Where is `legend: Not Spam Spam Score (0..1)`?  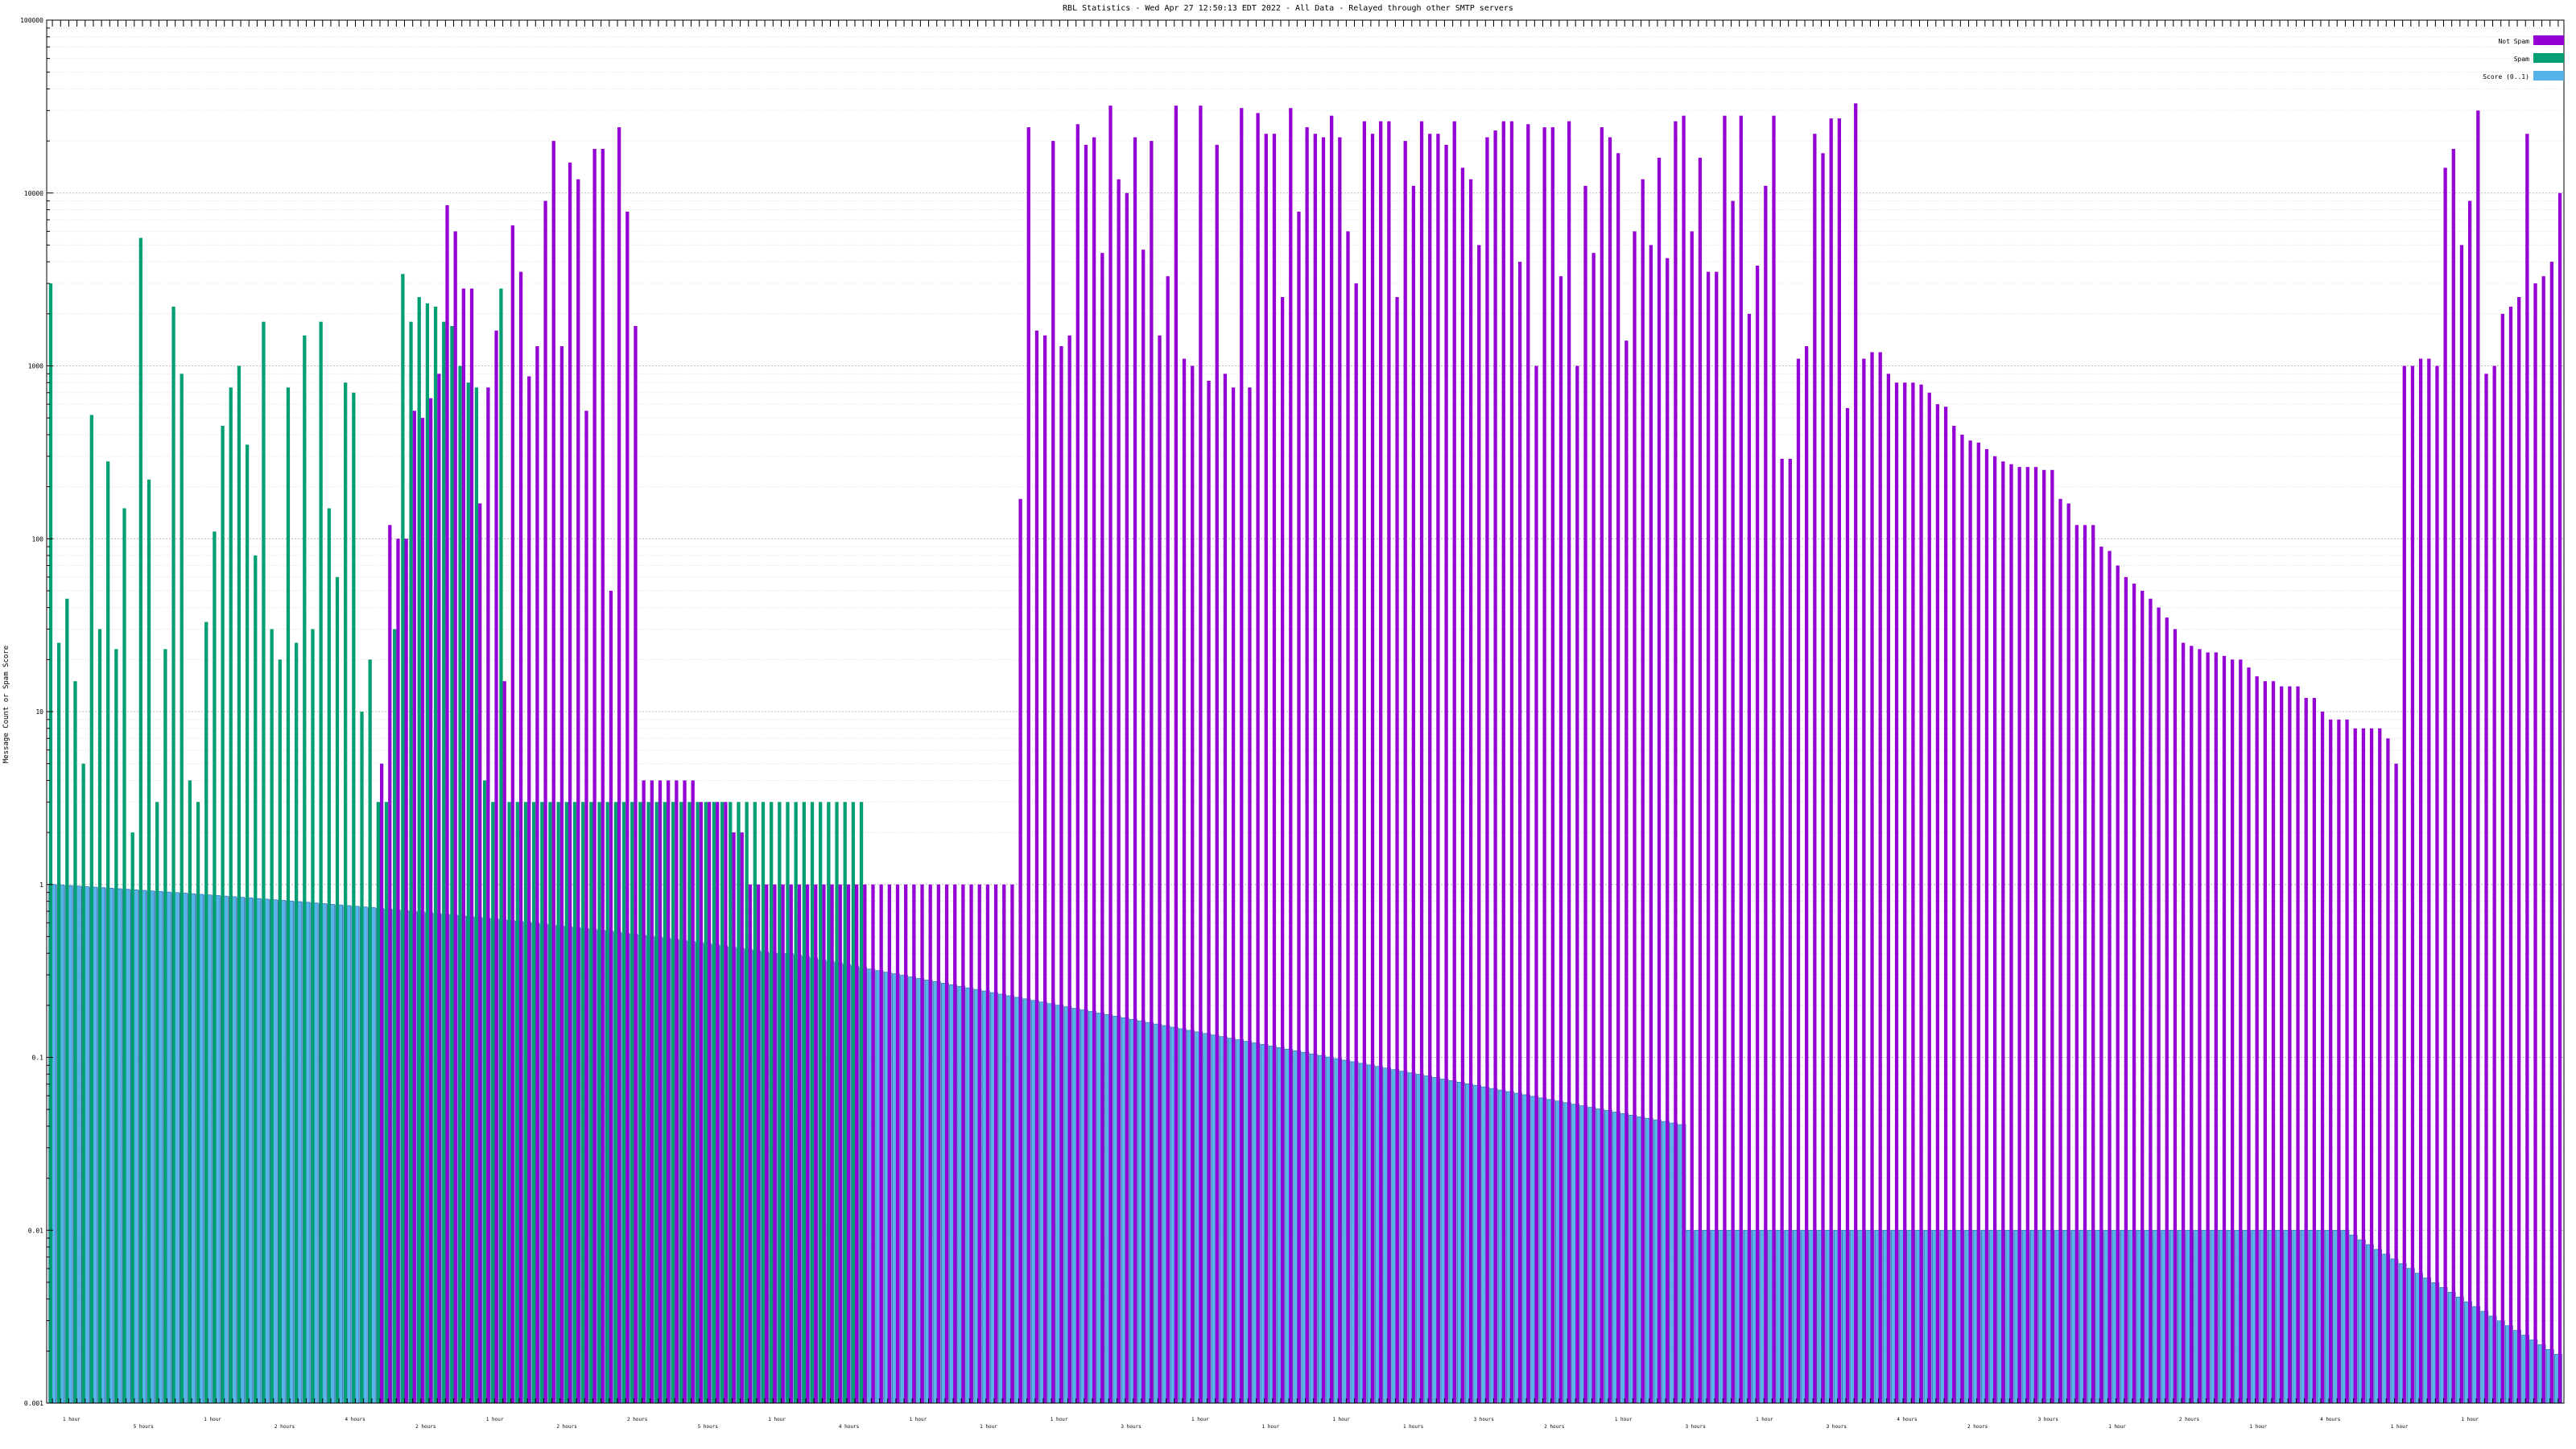 legend: Not Spam Spam Score (0..1) is located at coordinates (2523, 57).